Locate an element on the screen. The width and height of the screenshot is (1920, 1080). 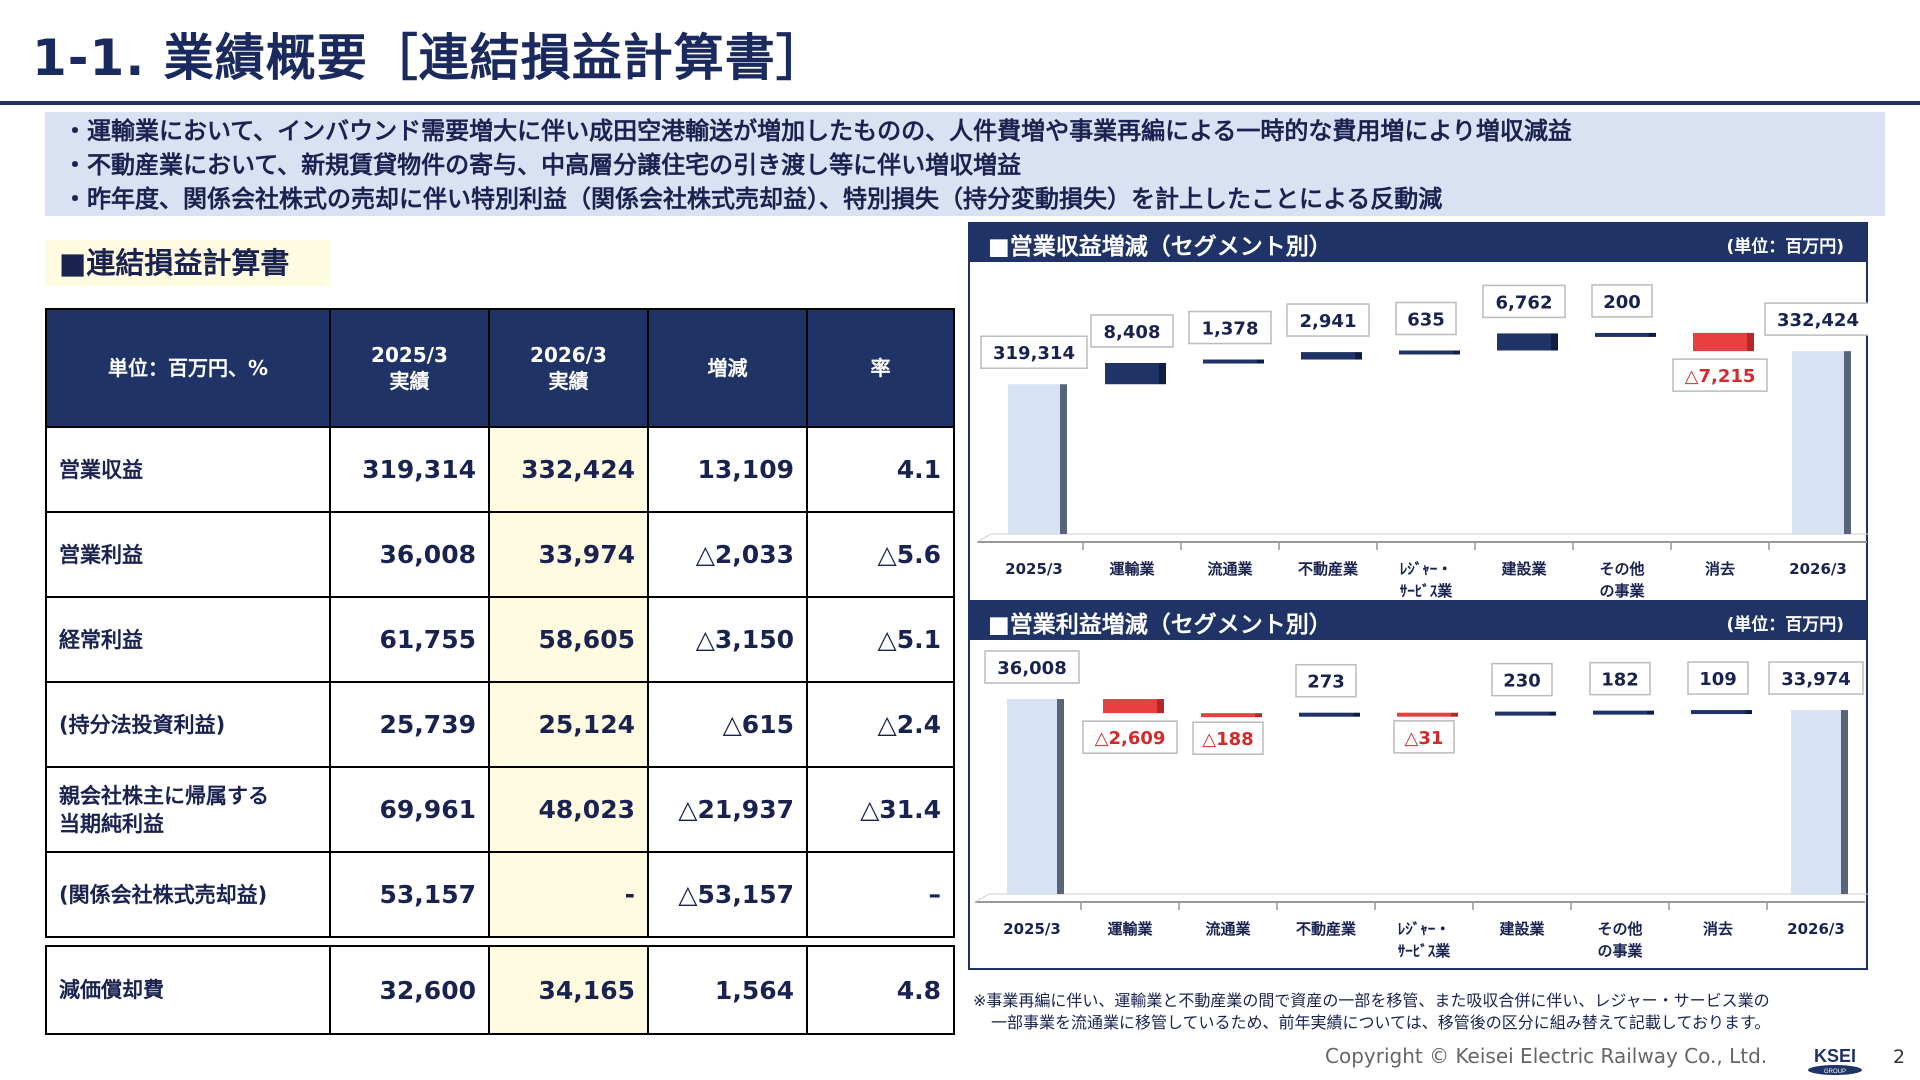
value-label-6: 182 is located at coordinates (1620, 678).